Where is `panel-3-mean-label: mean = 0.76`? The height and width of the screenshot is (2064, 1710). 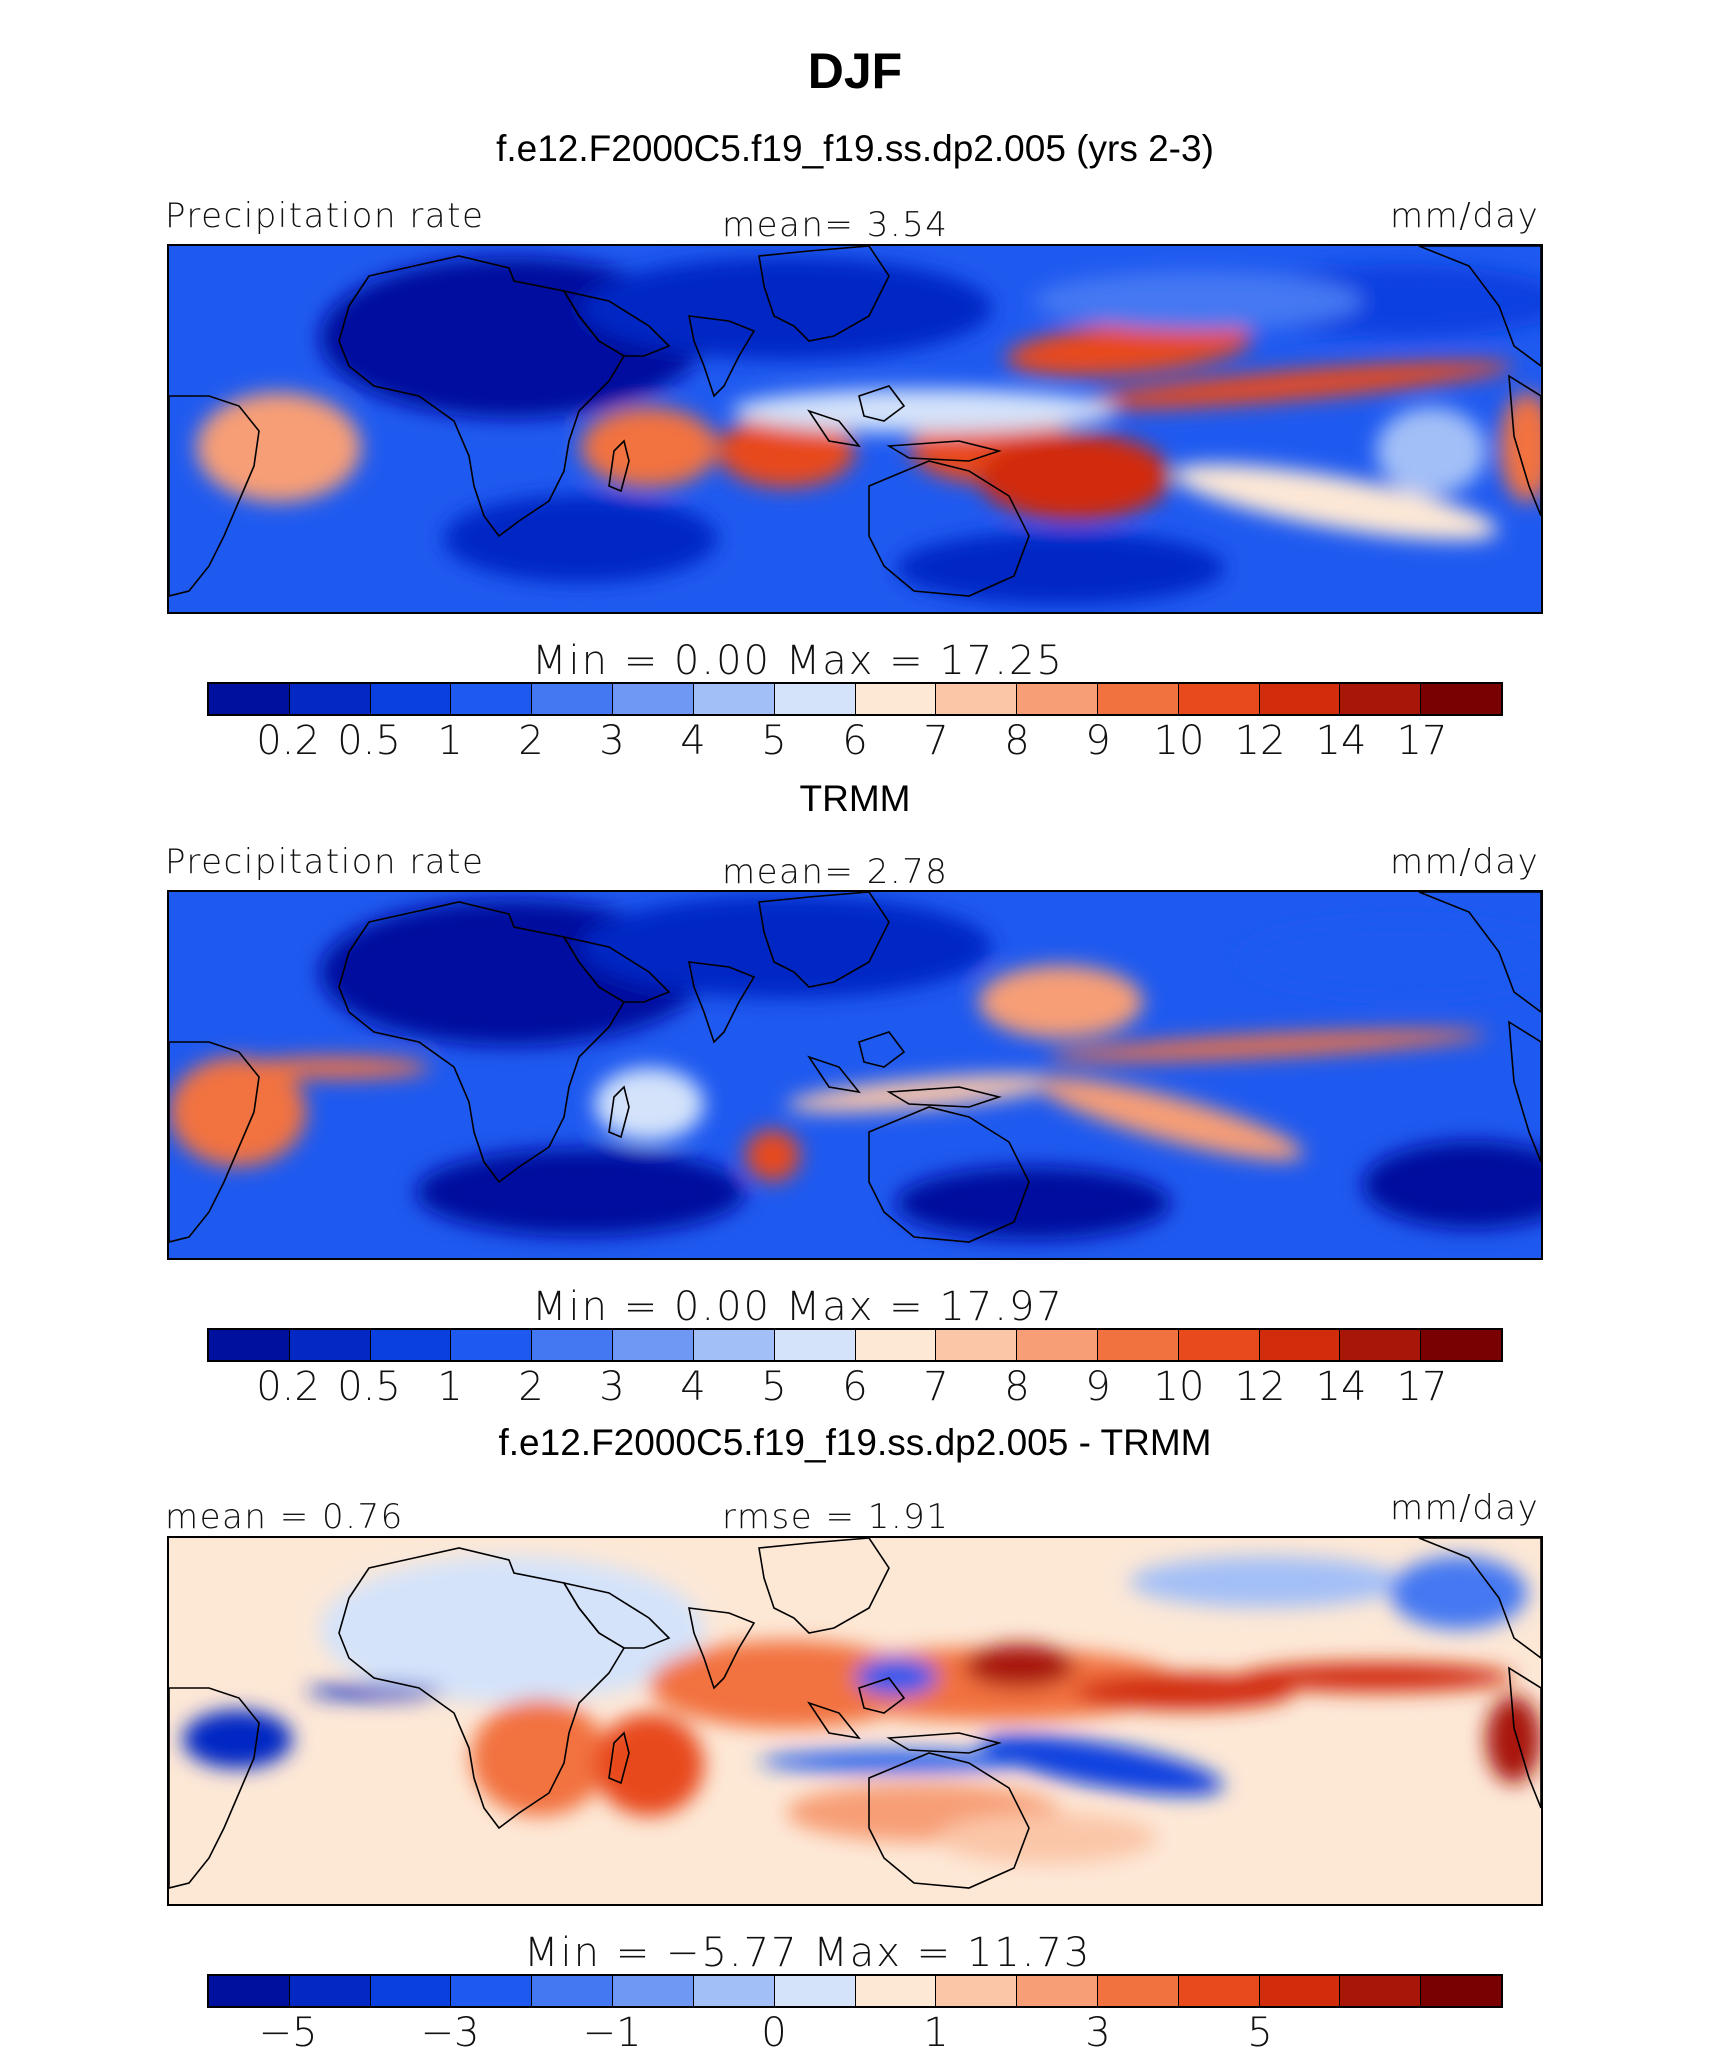 panel-3-mean-label: mean = 0.76 is located at coordinates (284, 1517).